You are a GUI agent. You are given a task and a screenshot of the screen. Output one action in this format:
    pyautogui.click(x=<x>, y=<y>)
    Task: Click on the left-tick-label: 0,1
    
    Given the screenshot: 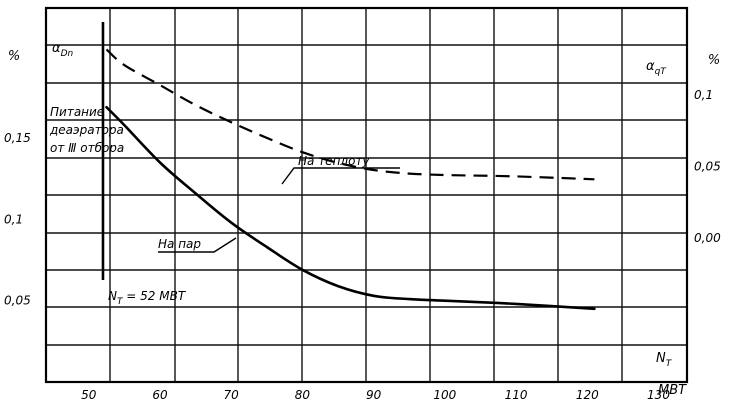 What is the action you would take?
    pyautogui.click(x=13, y=219)
    